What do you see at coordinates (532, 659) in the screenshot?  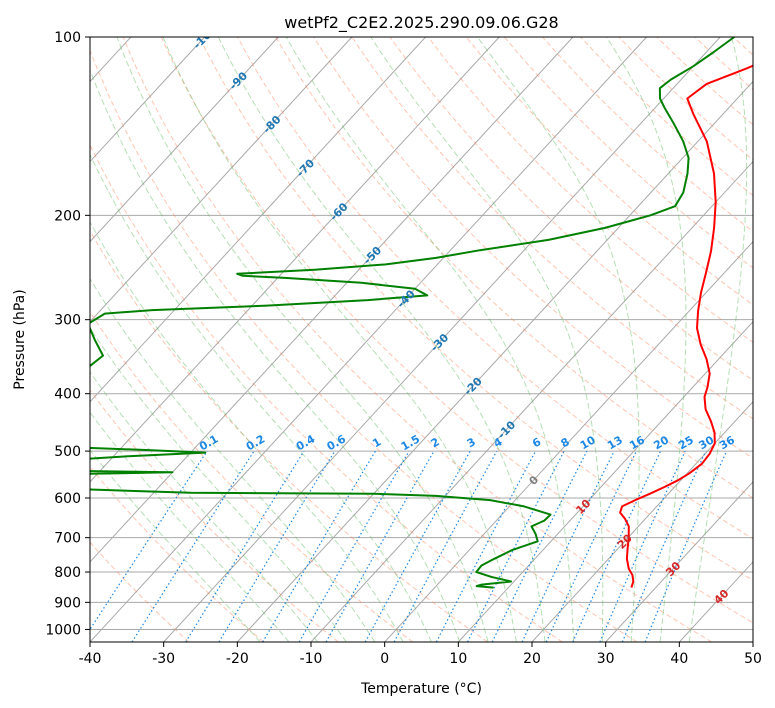 I see `x-tick-label: 20` at bounding box center [532, 659].